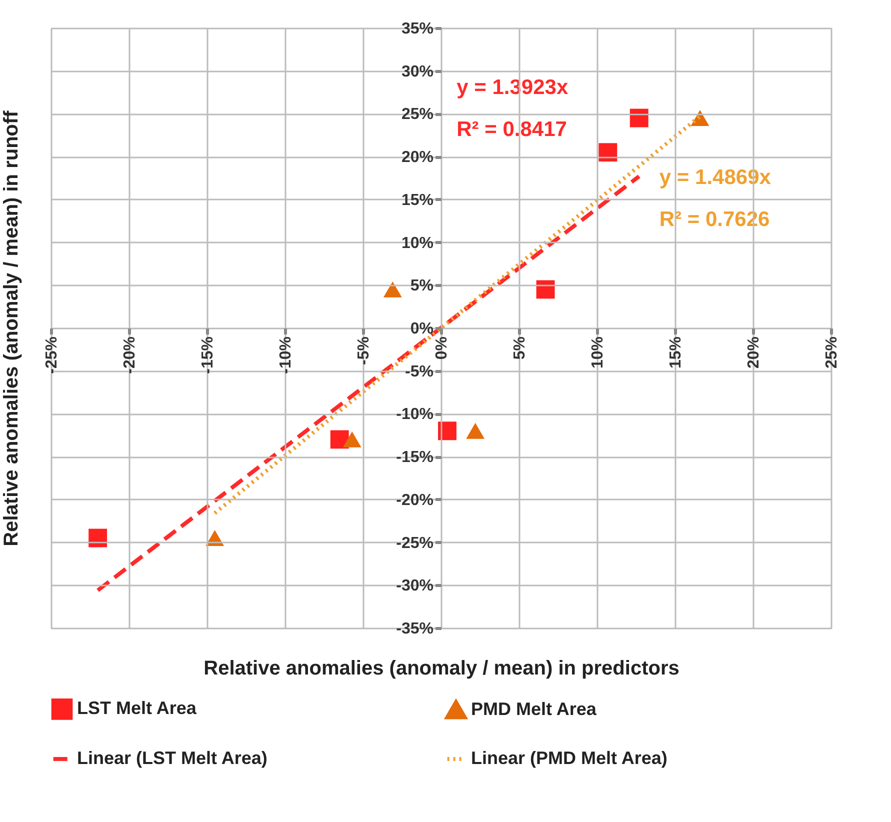 The width and height of the screenshot is (891, 822). What do you see at coordinates (415, 543) in the screenshot?
I see `y-tick-label: -25%` at bounding box center [415, 543].